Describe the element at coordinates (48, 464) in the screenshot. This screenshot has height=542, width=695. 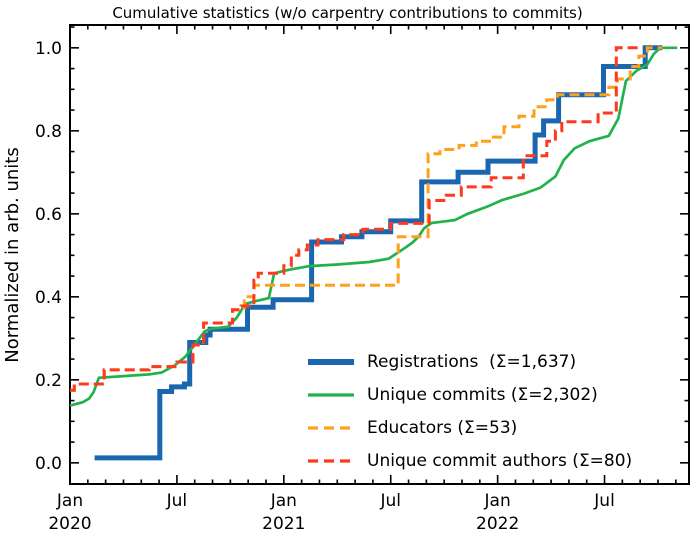
I see `y-tick-label: 0.0` at that location.